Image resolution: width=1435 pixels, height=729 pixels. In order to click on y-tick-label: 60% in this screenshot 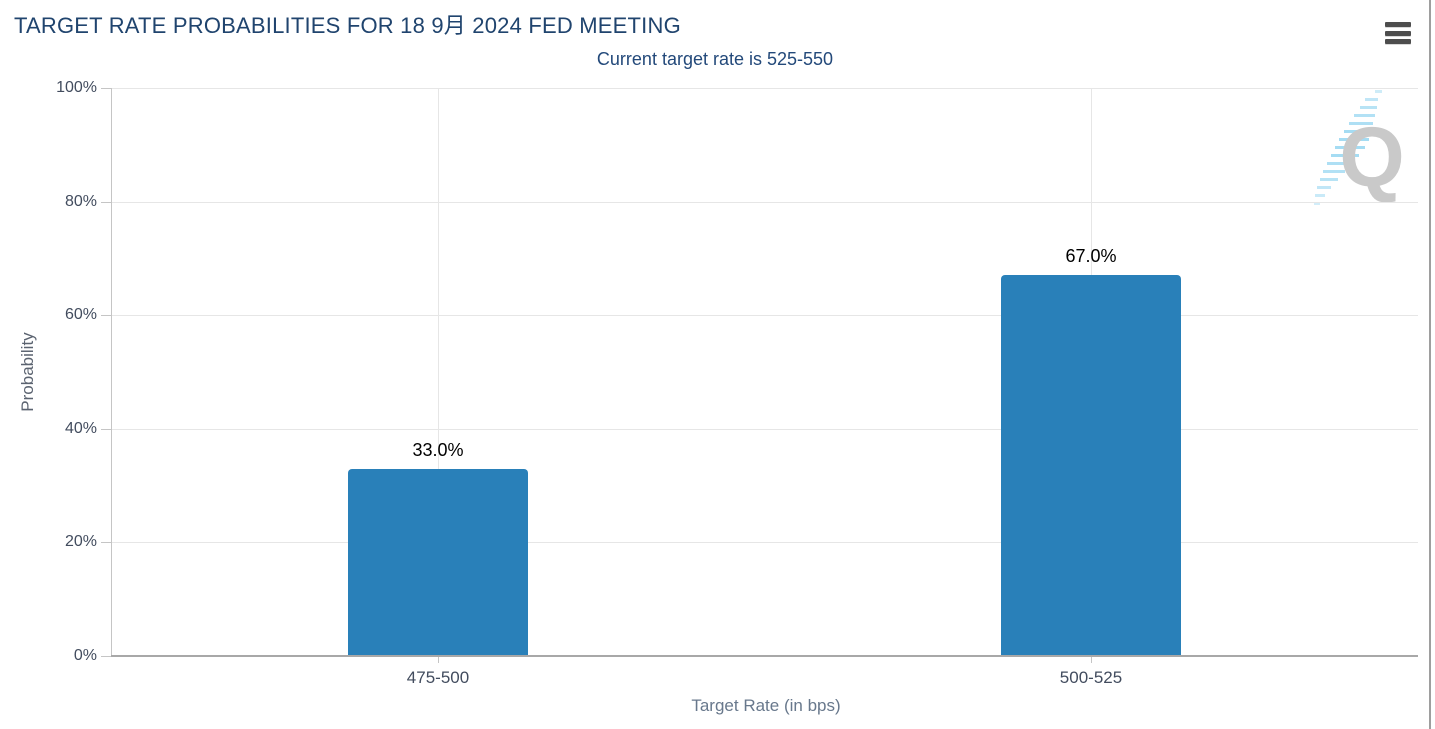, I will do `click(80, 314)`.